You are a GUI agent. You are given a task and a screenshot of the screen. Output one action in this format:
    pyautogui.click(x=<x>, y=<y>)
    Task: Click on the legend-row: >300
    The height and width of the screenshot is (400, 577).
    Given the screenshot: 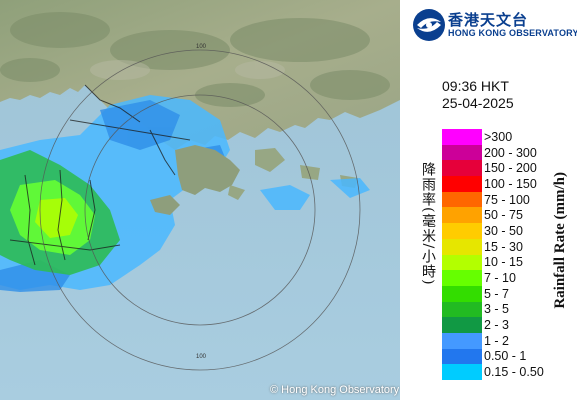 What is the action you would take?
    pyautogui.click(x=477, y=137)
    